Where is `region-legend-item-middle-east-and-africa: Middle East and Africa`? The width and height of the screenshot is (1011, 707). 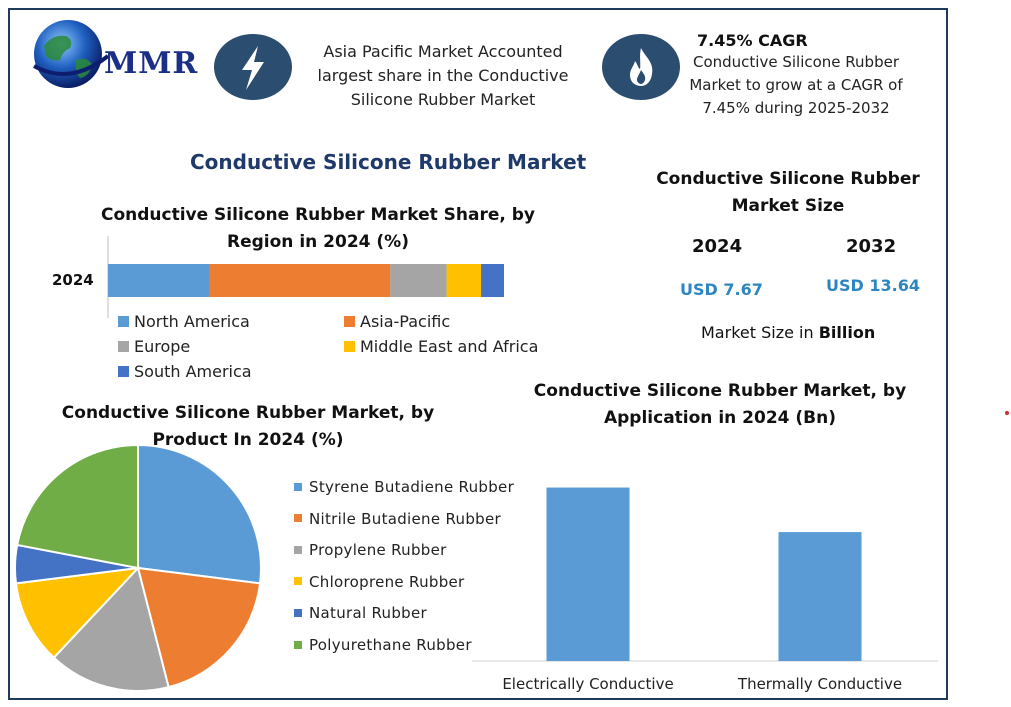
region-legend-item-middle-east-and-africa: Middle East and Africa is located at coordinates (441, 346).